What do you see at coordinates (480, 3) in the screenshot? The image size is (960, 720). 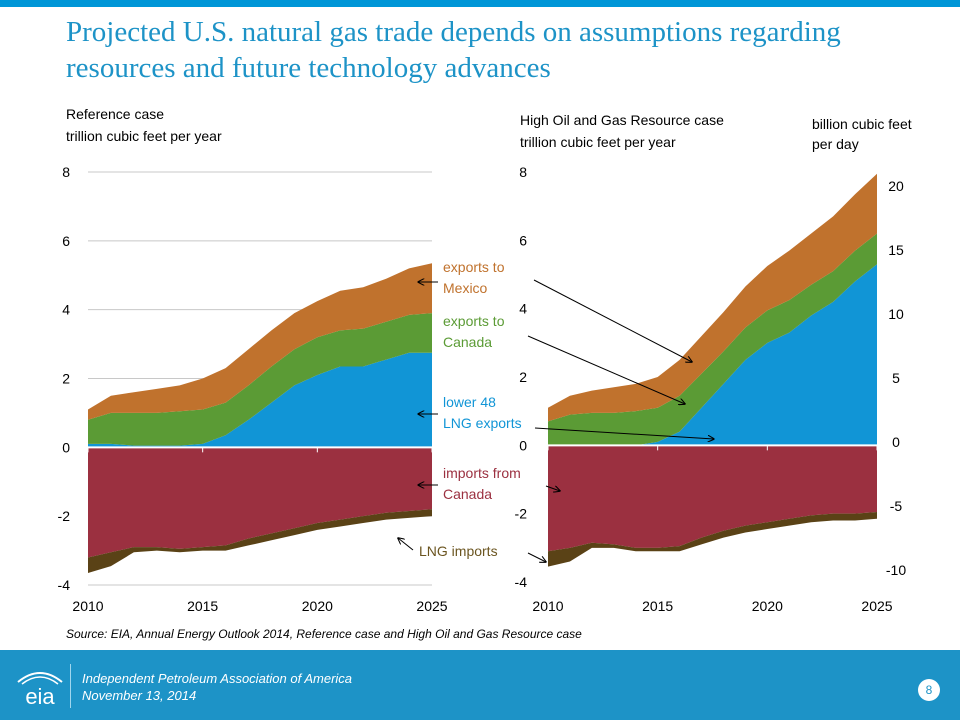 I see `top-accent-bar` at bounding box center [480, 3].